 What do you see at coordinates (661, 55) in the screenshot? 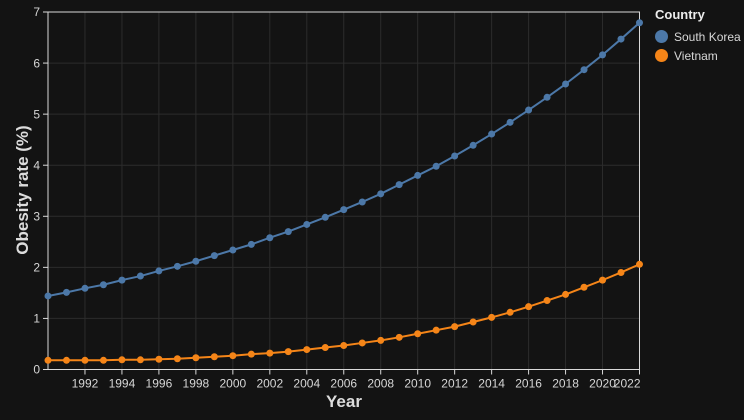
I see `vietnam-swatch` at bounding box center [661, 55].